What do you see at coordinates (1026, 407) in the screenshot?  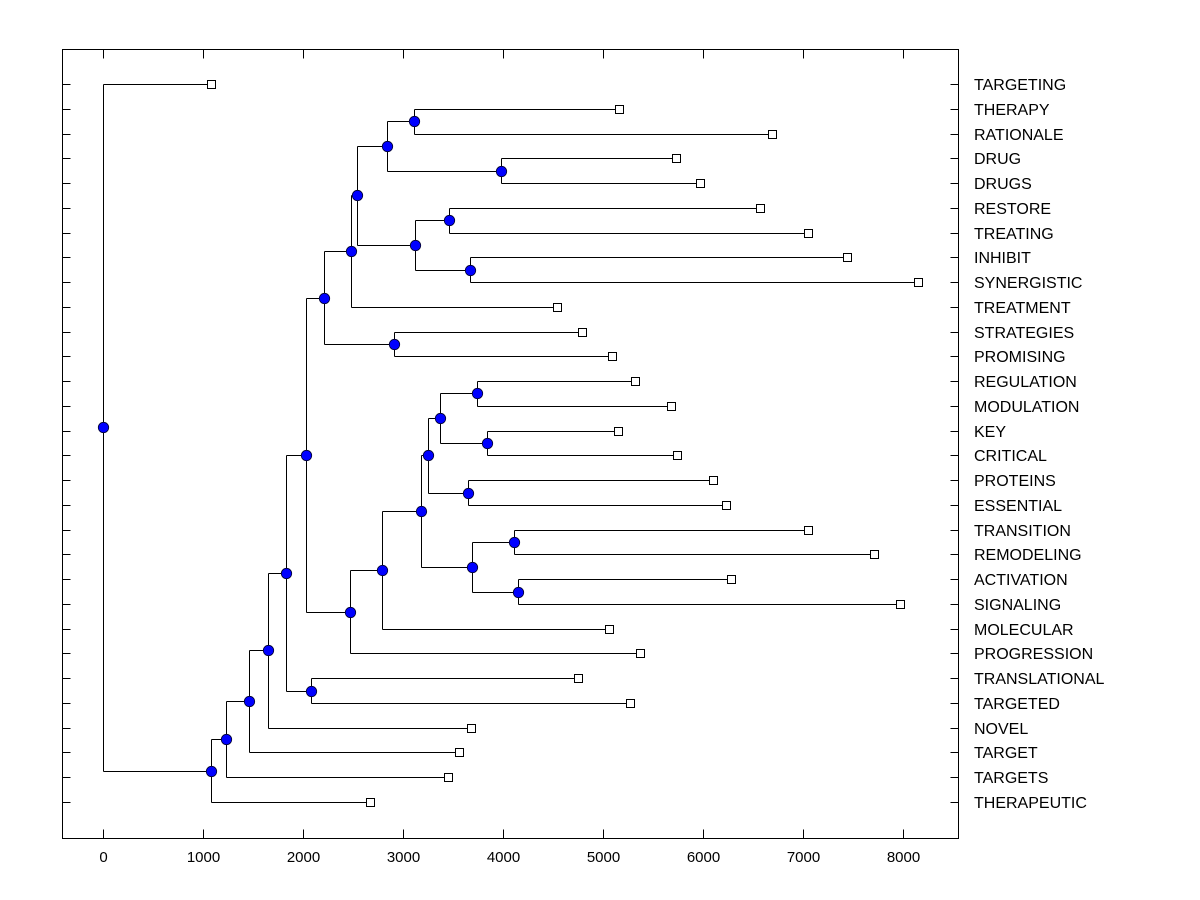 I see `leaf-label: MODULATION` at bounding box center [1026, 407].